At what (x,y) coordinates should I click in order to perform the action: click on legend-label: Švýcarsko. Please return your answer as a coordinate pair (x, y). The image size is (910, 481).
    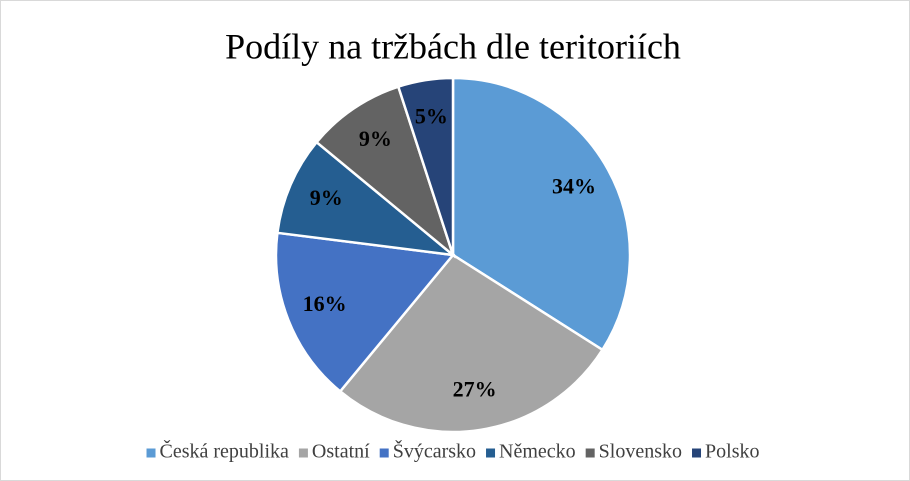
    Looking at the image, I should click on (434, 451).